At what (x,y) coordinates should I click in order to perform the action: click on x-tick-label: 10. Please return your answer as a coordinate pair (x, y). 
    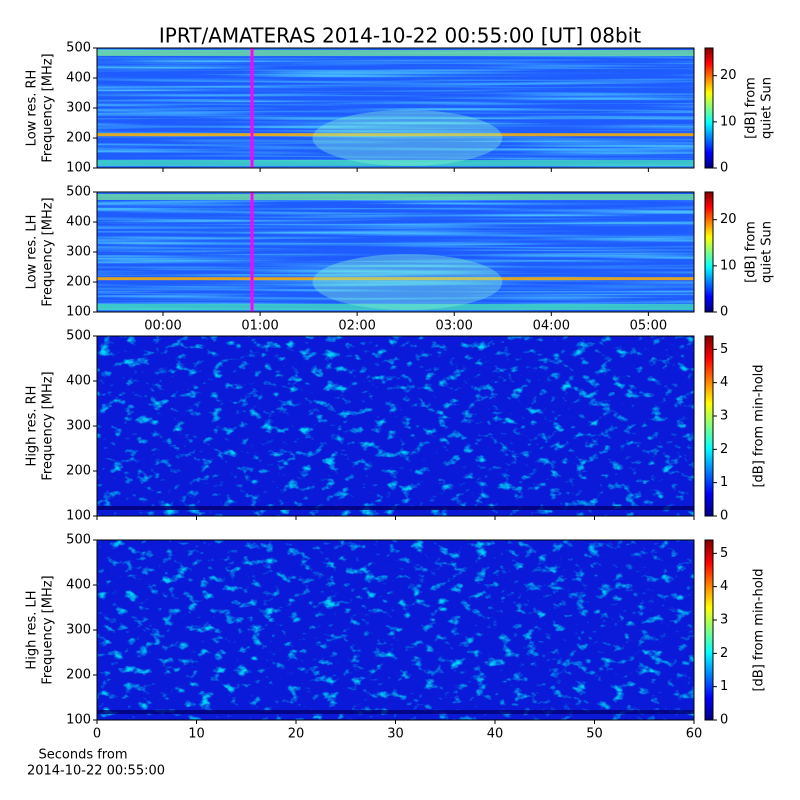
    Looking at the image, I should click on (196, 734).